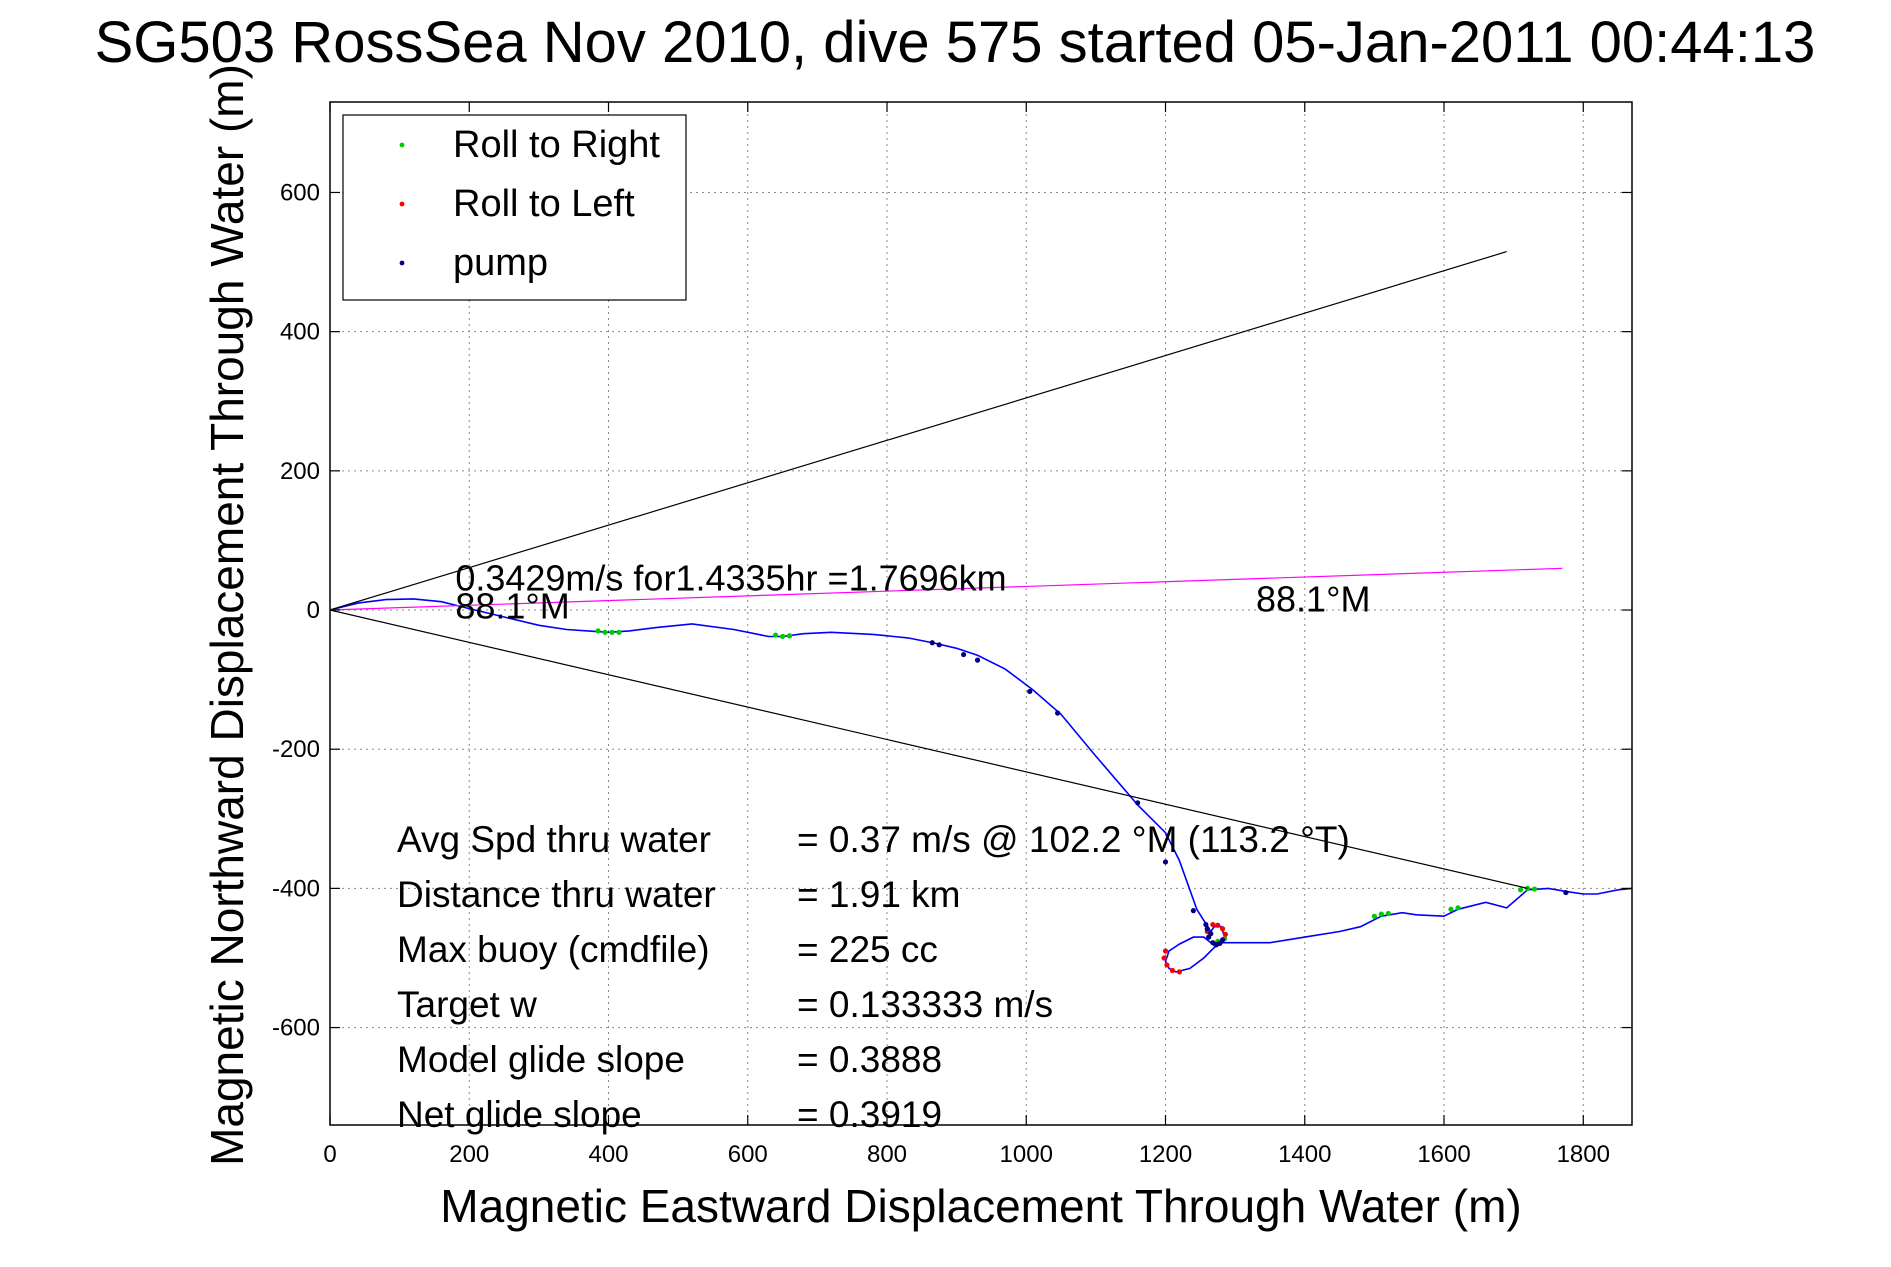 Image resolution: width=1891 pixels, height=1267 pixels. I want to click on x-tick-label: 200, so click(469, 1154).